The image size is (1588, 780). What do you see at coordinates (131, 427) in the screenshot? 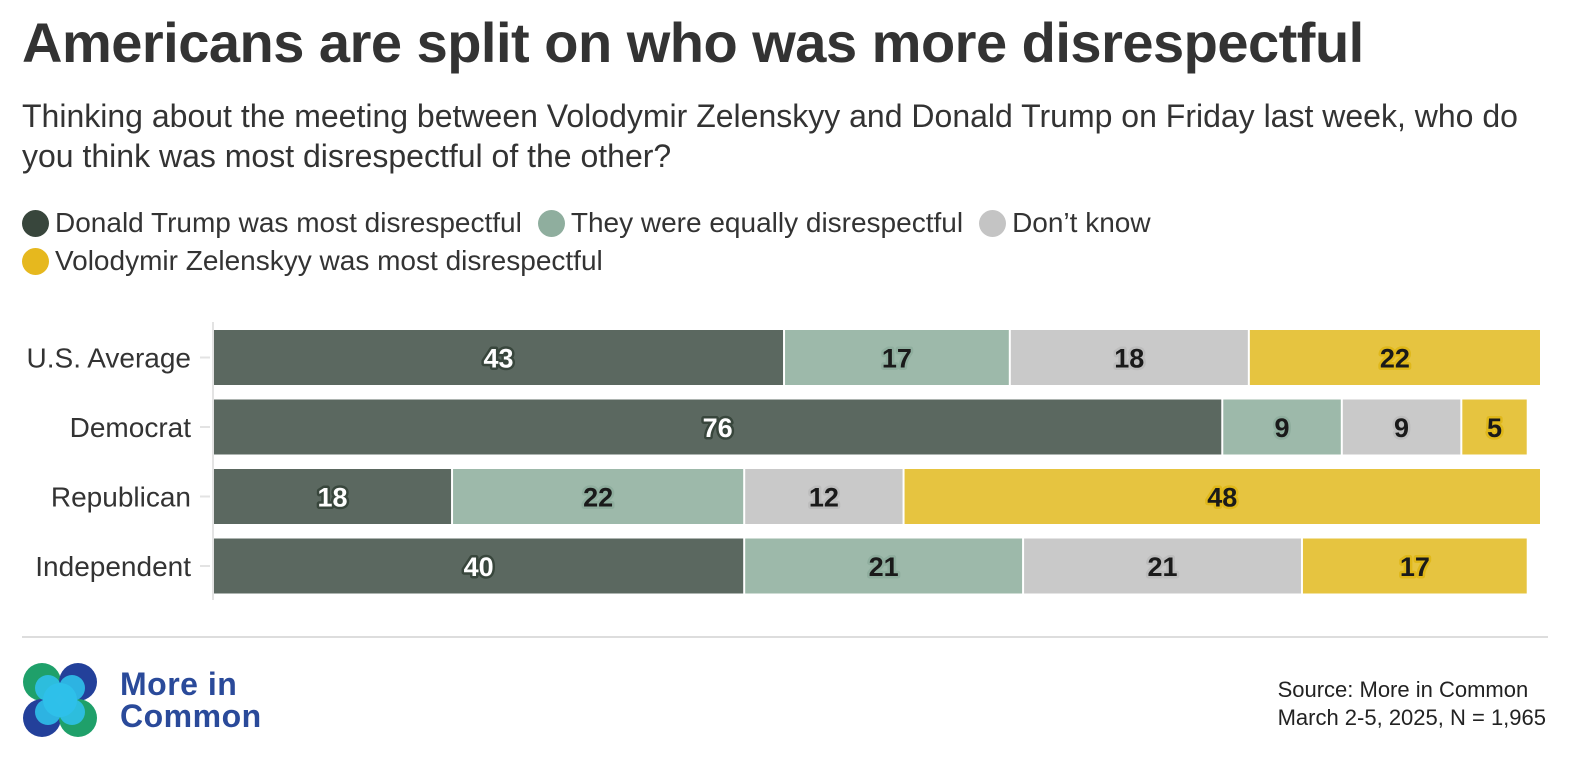
I see `y-tick-label-democrat: Democrat` at bounding box center [131, 427].